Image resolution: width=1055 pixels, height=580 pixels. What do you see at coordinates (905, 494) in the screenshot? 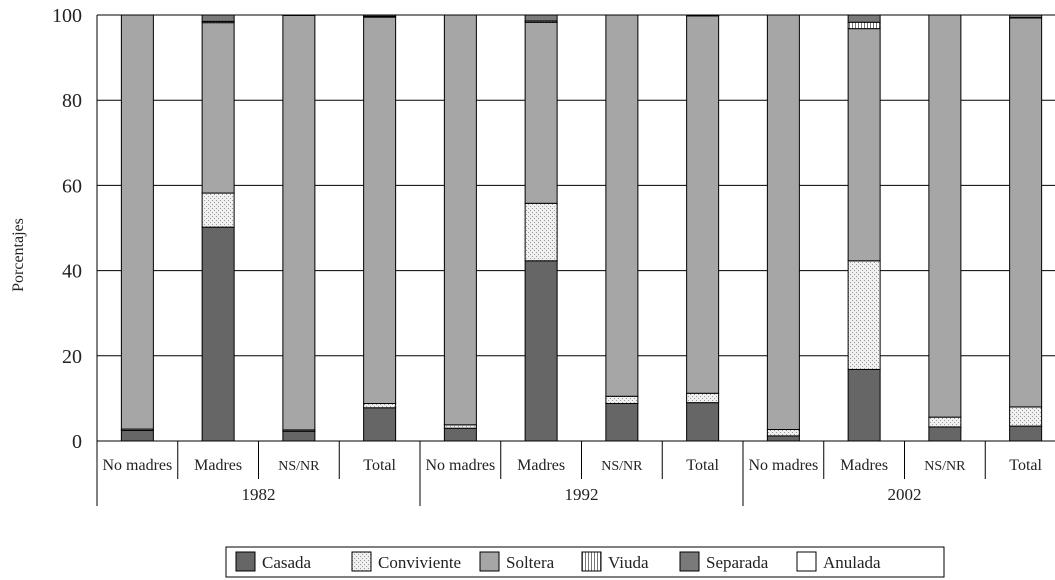
I see `x-group-label: 2002` at bounding box center [905, 494].